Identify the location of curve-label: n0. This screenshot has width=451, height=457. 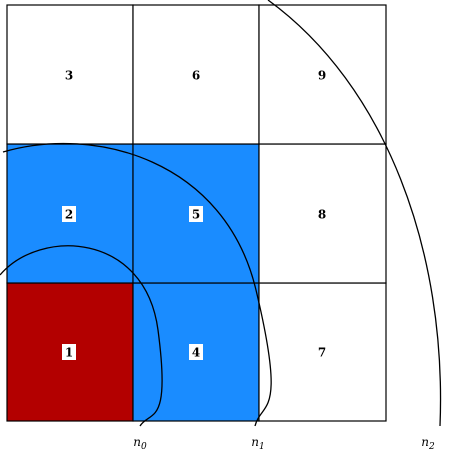
(140, 443).